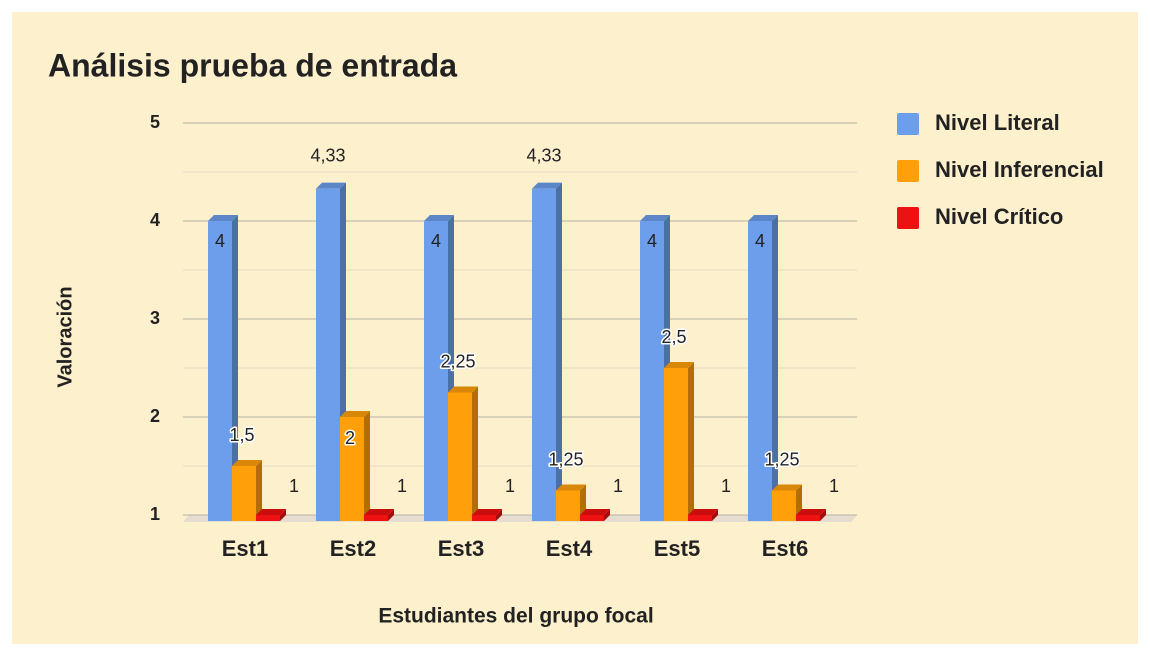 The image size is (1150, 656). What do you see at coordinates (155, 514) in the screenshot?
I see `y-tick-label: 1` at bounding box center [155, 514].